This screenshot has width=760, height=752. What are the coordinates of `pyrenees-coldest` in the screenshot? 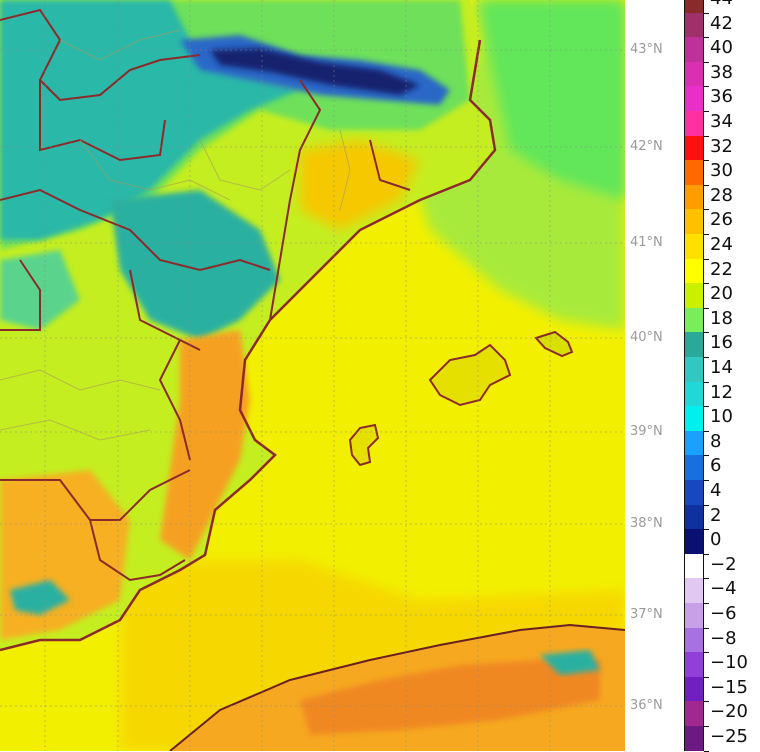 It's located at (315, 71).